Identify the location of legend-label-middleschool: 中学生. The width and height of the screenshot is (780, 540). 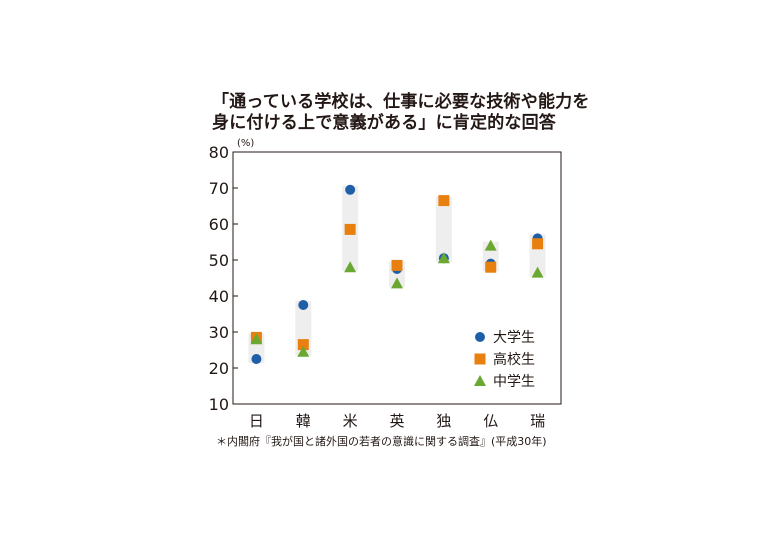
(514, 382).